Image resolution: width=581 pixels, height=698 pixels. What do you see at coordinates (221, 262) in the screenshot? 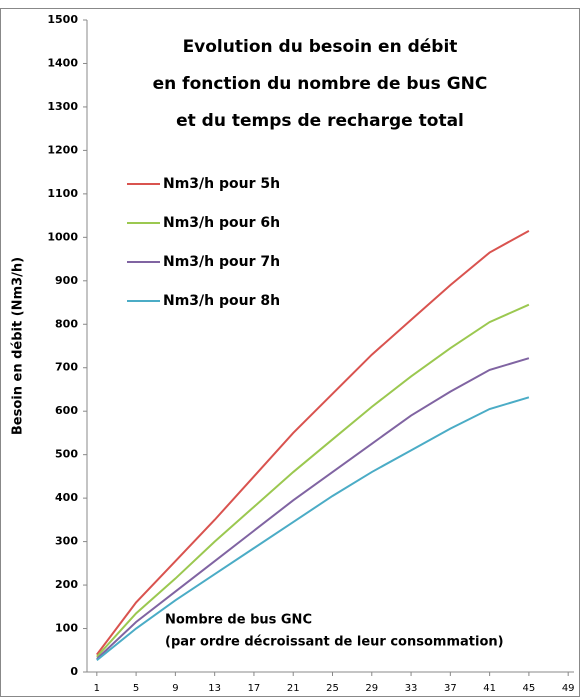
I see `legend-label: Nm3/h pour 7h` at bounding box center [221, 262].